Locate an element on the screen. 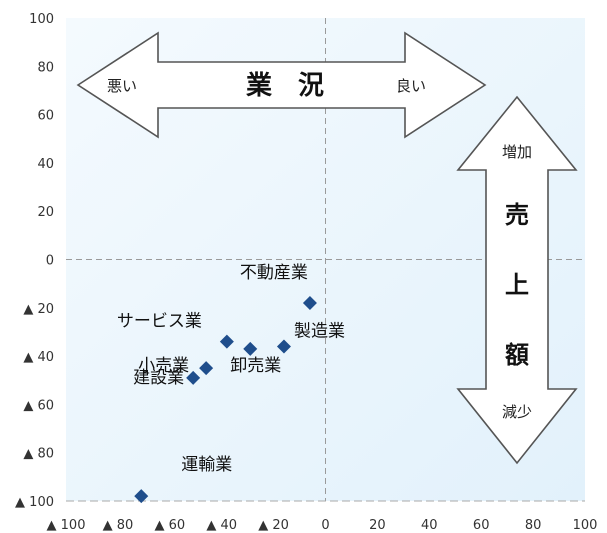  y-tick-label: ▲ 60 is located at coordinates (38, 405).